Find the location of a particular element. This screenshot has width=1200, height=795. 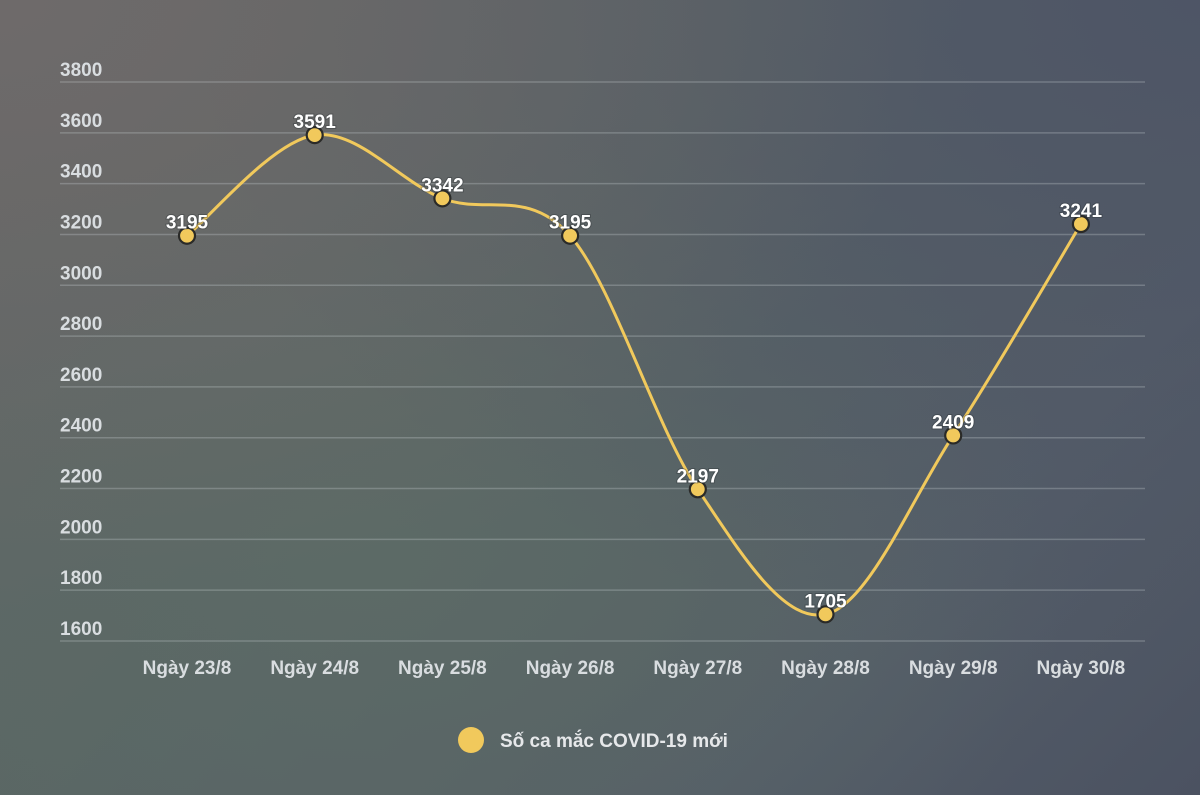

y-tick-label: 2800 is located at coordinates (81, 324).